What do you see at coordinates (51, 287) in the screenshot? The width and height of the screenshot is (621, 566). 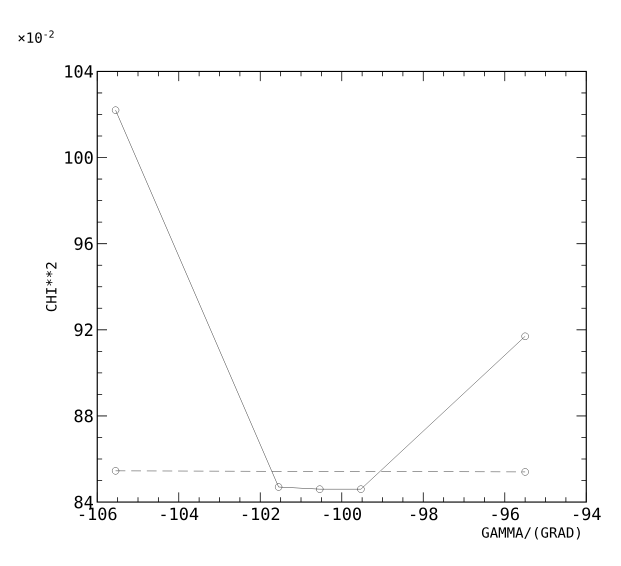 I see `y-axis-title: CHI**2` at bounding box center [51, 287].